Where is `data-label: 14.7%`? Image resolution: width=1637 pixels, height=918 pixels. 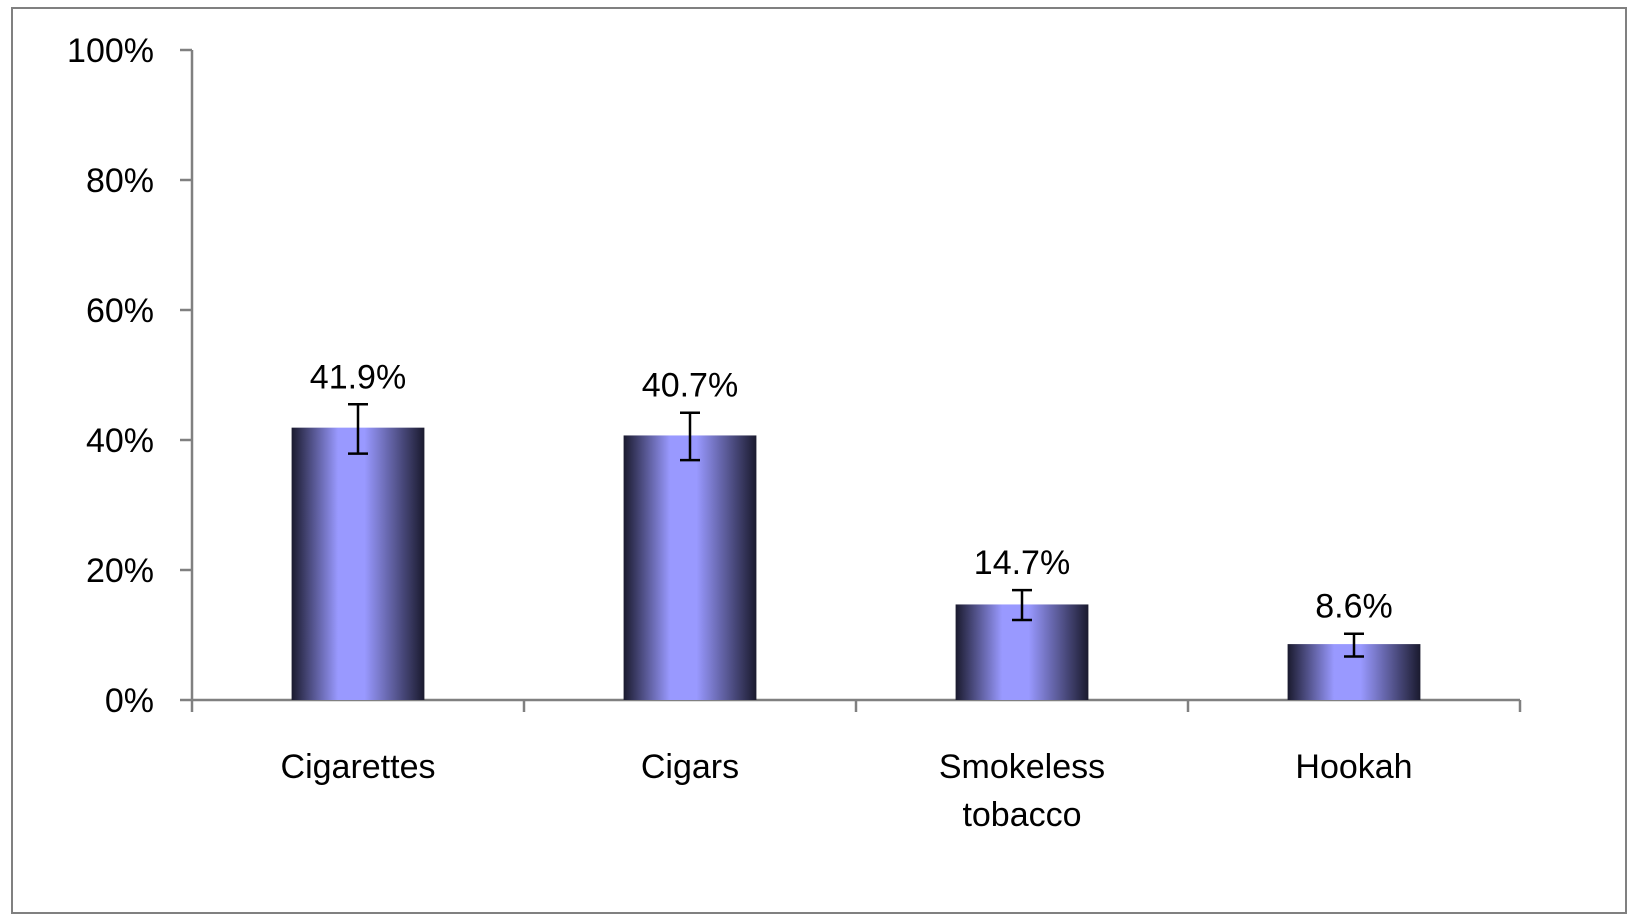
data-label: 14.7% is located at coordinates (1022, 563).